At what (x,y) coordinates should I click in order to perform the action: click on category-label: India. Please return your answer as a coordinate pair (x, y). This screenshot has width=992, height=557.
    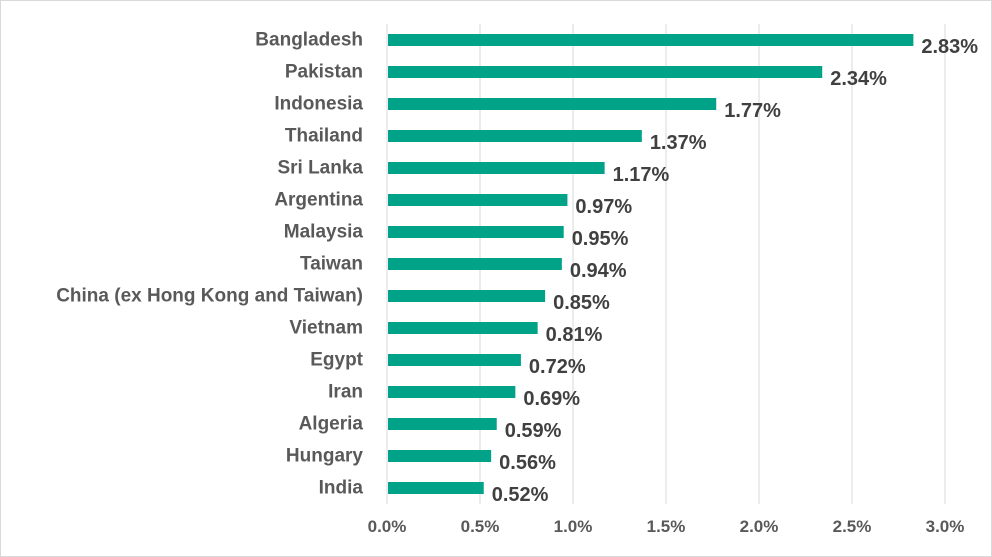
    Looking at the image, I should click on (341, 488).